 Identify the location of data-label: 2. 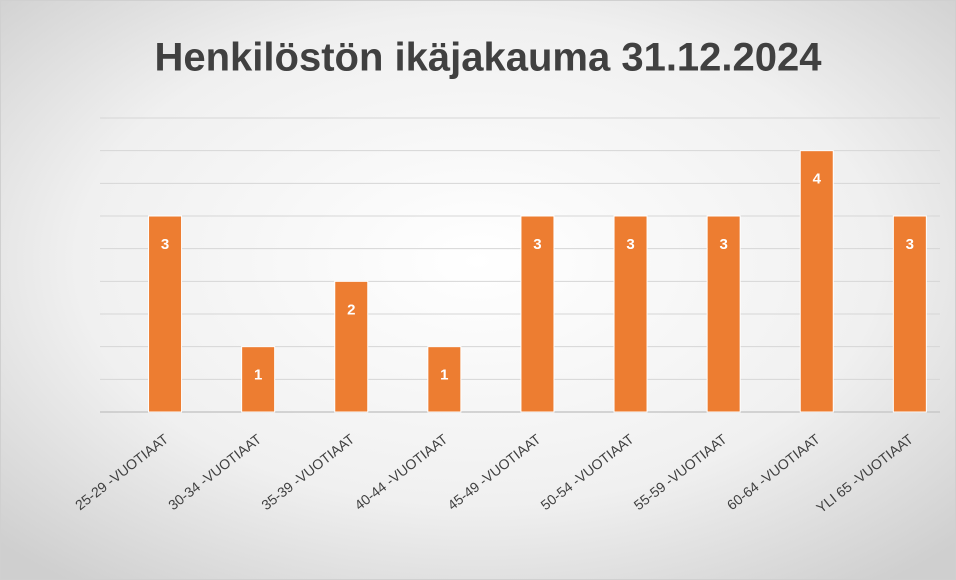
(351, 309).